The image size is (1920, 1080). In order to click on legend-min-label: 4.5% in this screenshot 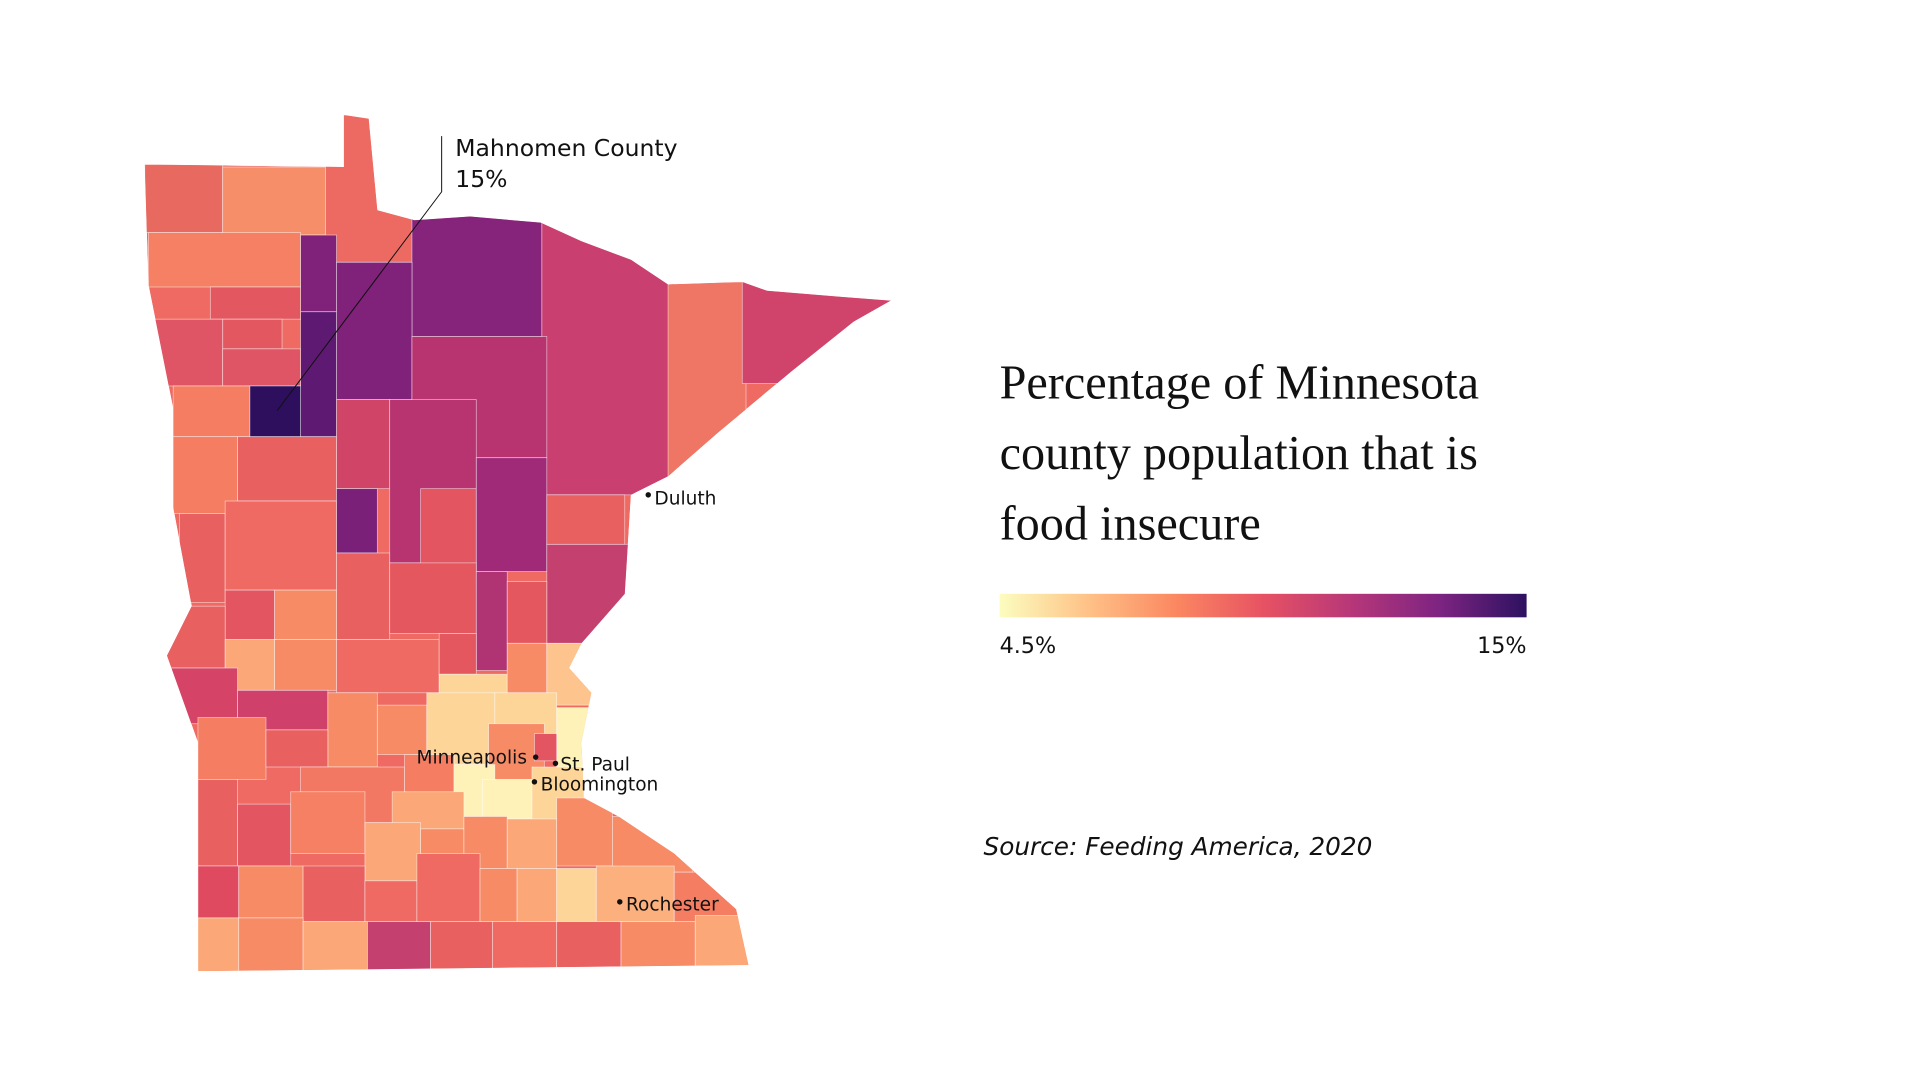, I will do `click(1028, 646)`.